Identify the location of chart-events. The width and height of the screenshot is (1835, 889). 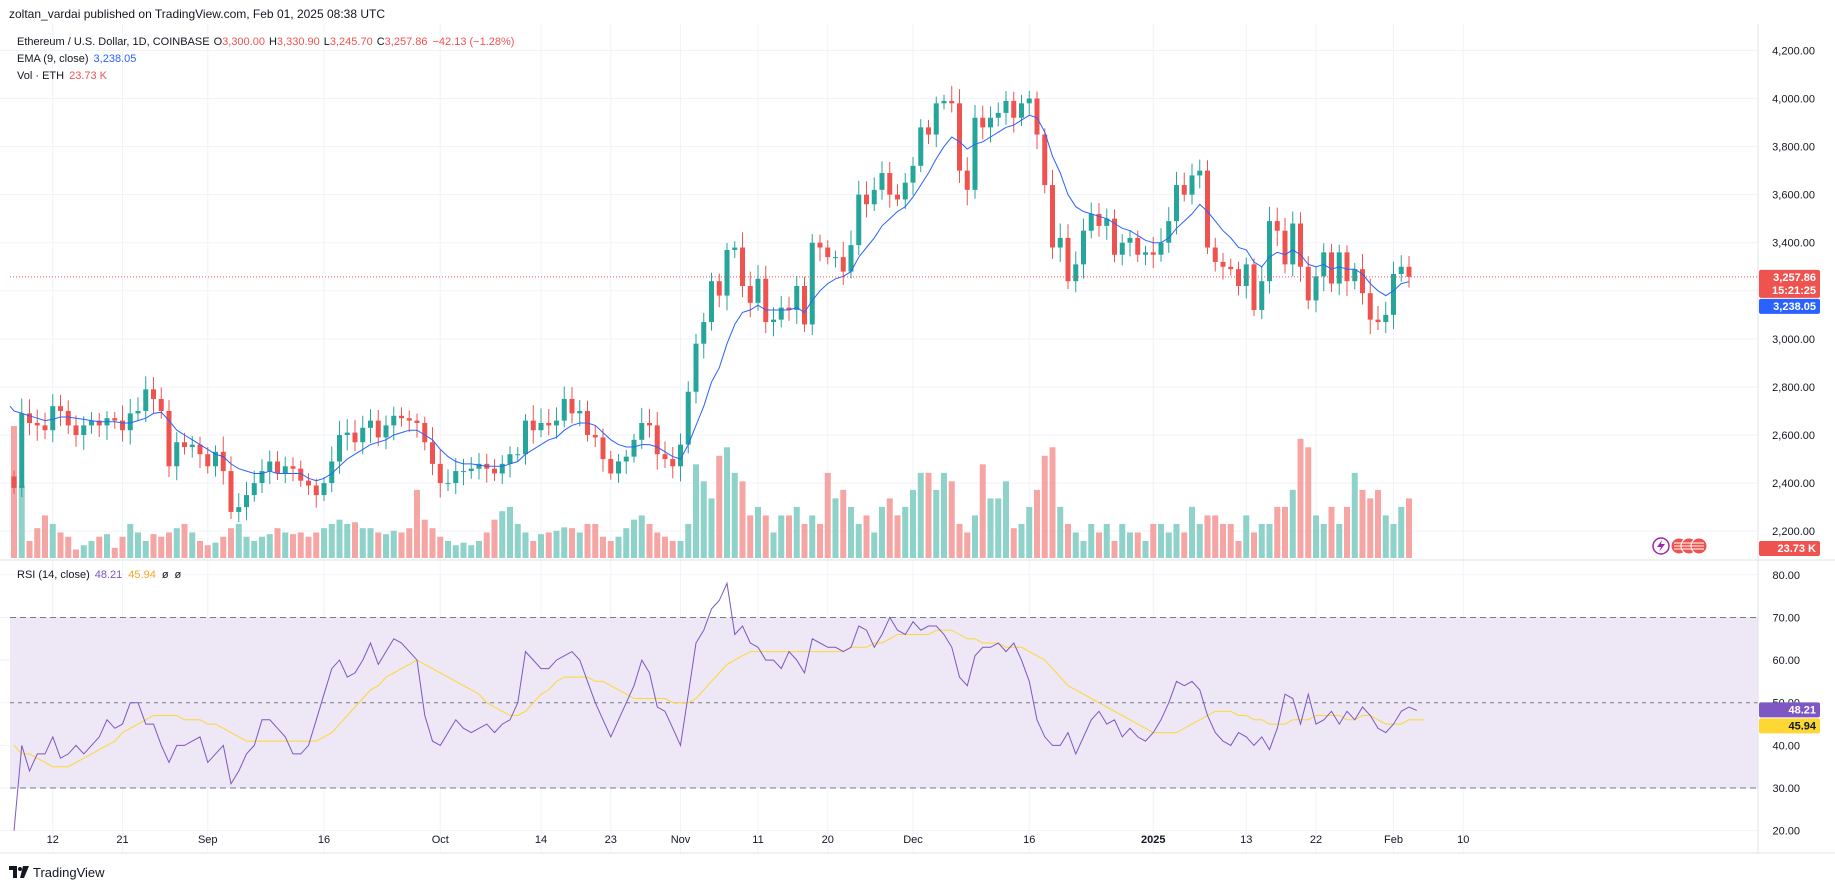
(1680, 546).